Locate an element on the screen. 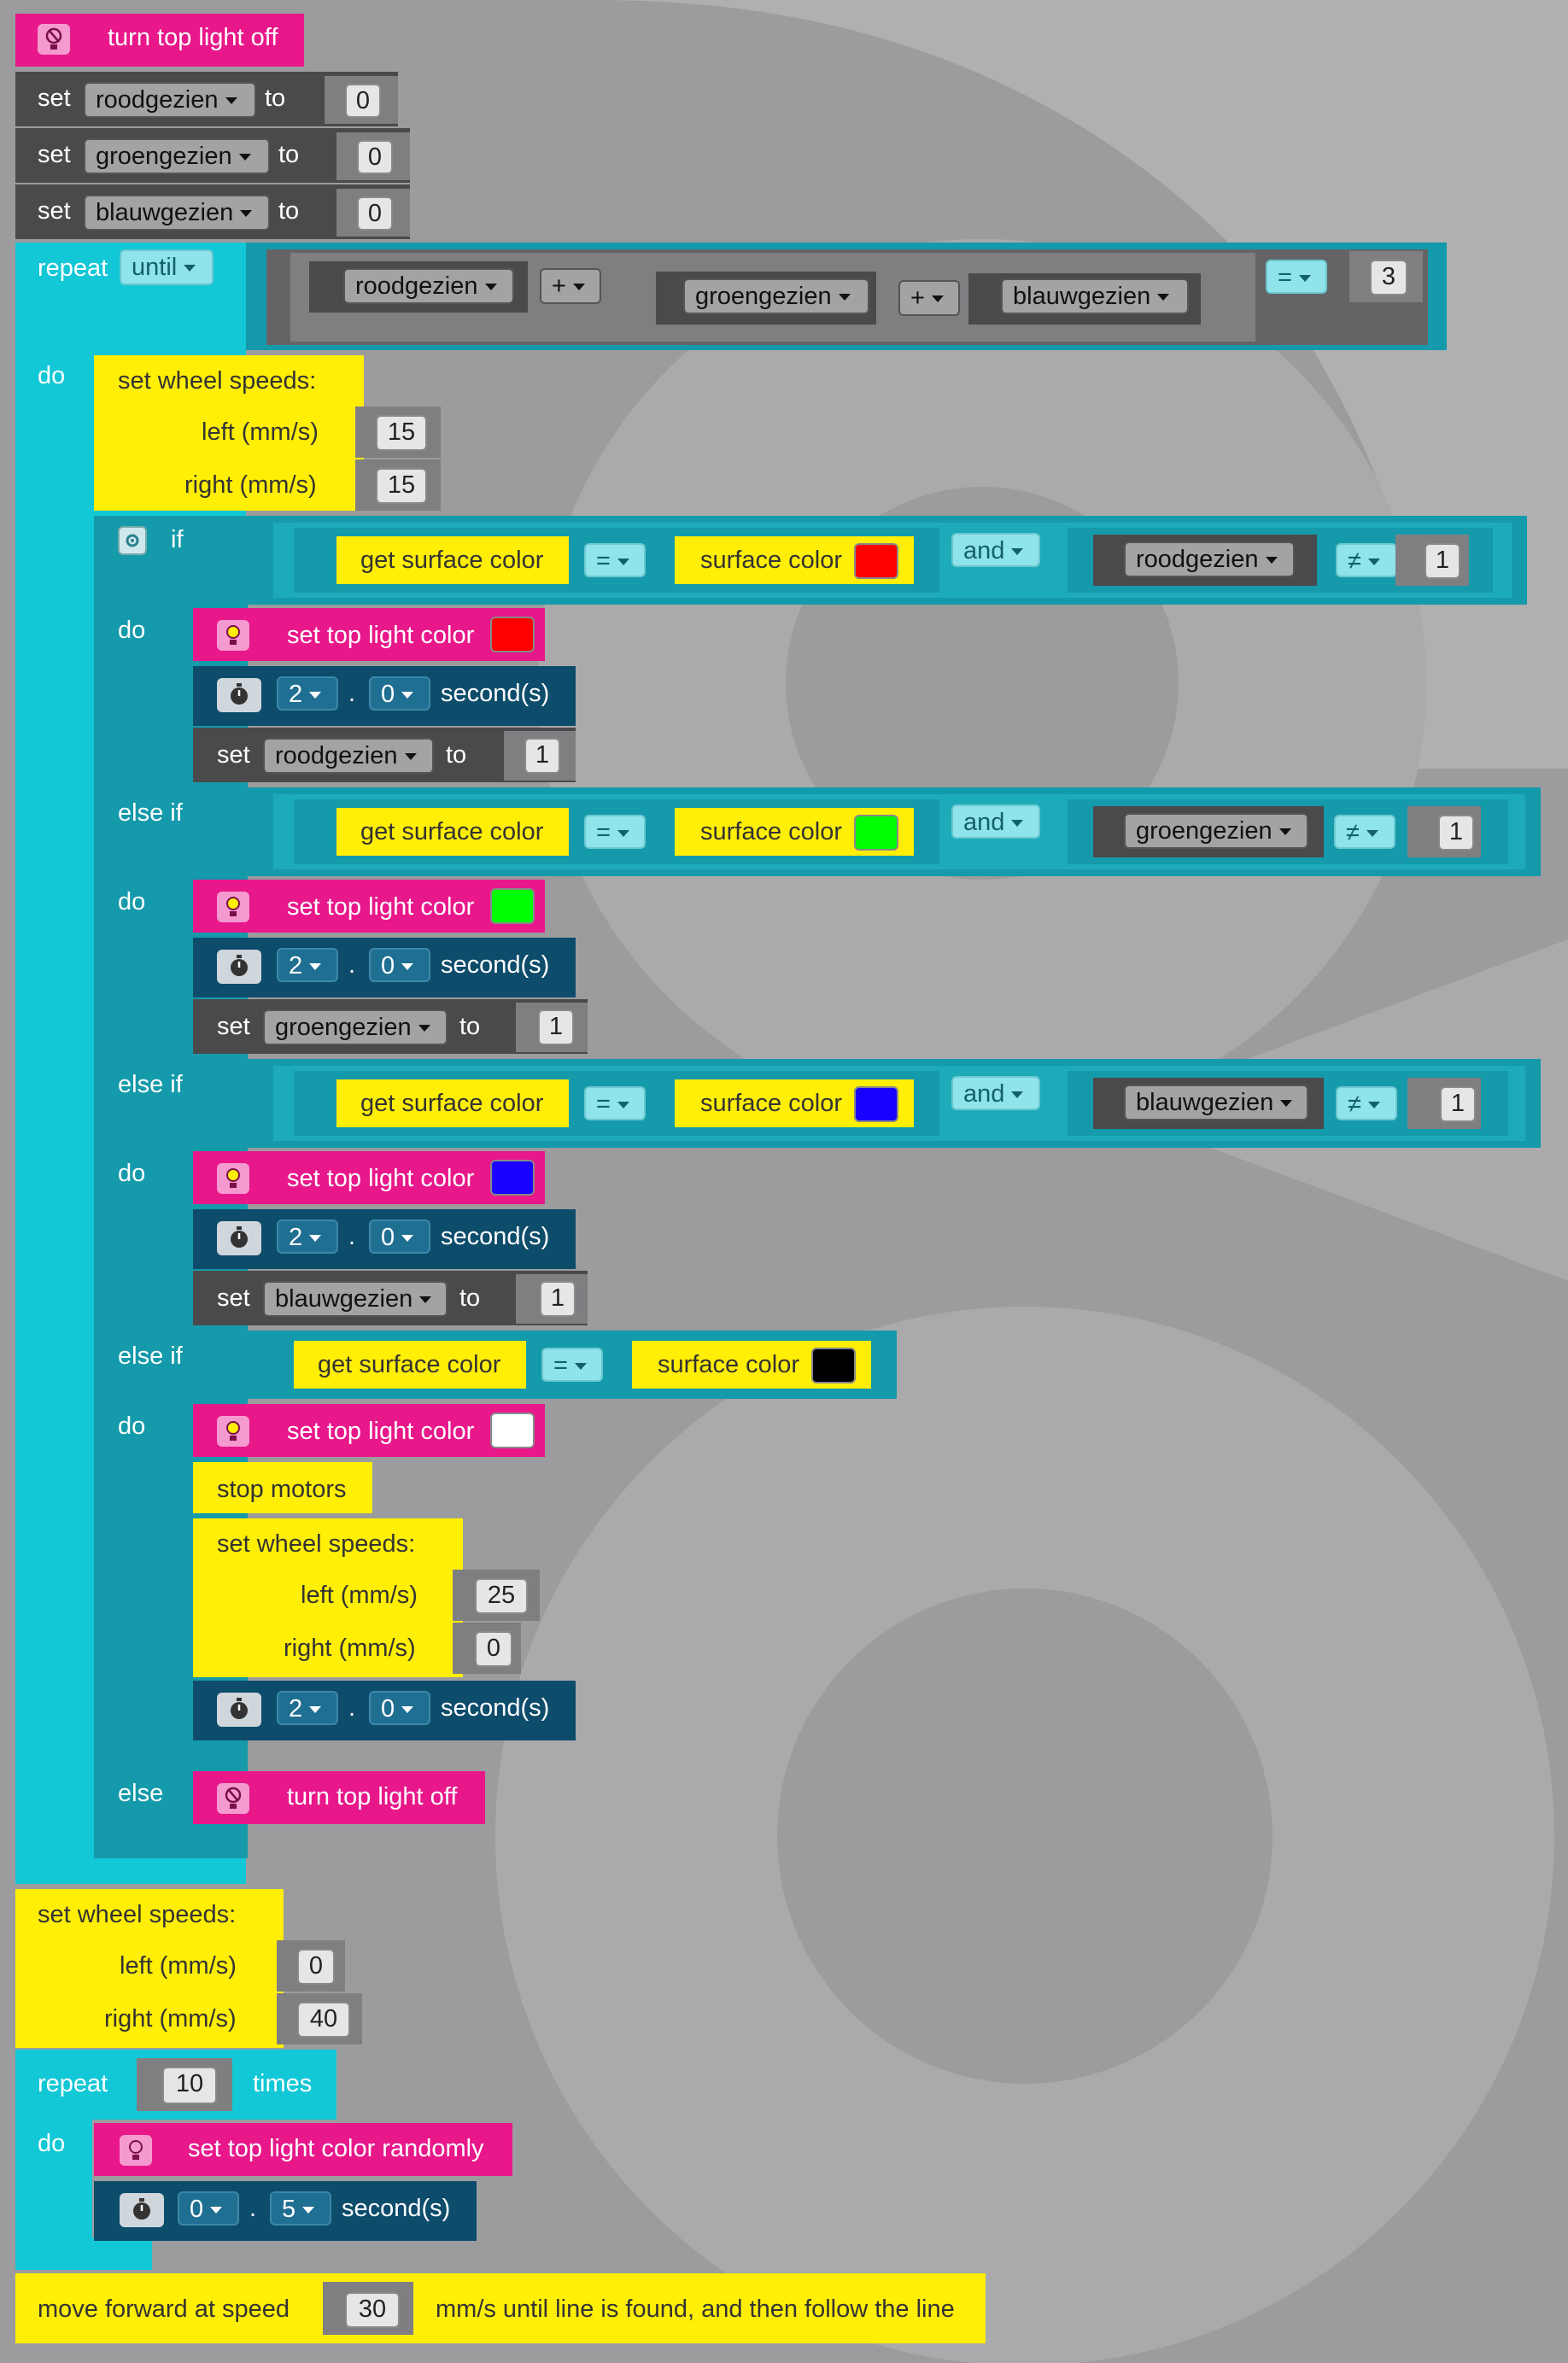  left-speed-input: 15 is located at coordinates (401, 433).